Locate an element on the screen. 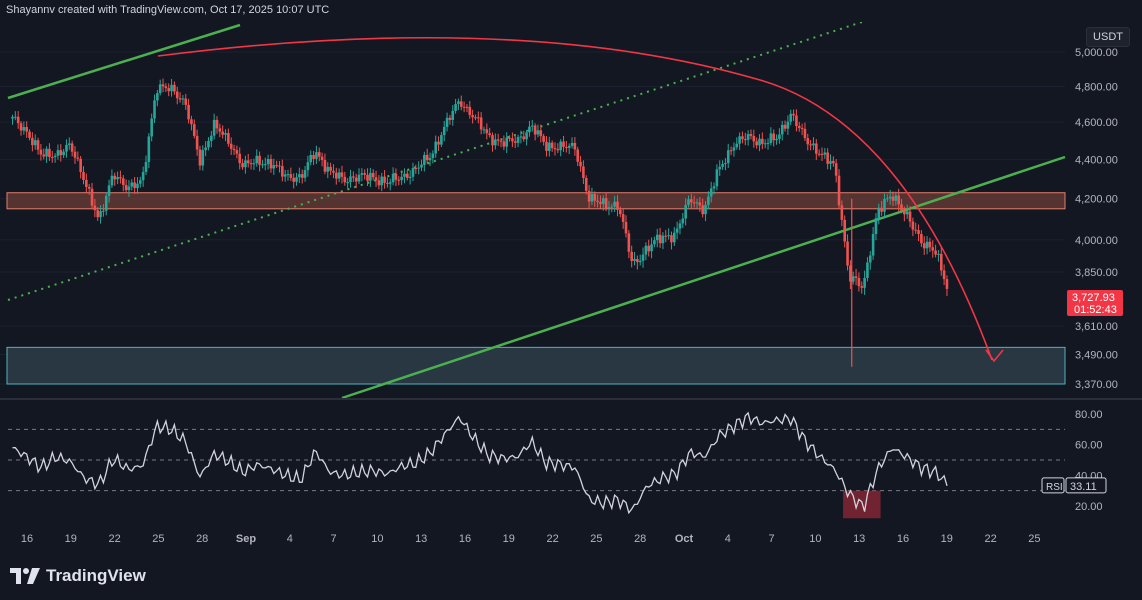 The image size is (1142, 600). time-tick-label: Sep is located at coordinates (246, 539).